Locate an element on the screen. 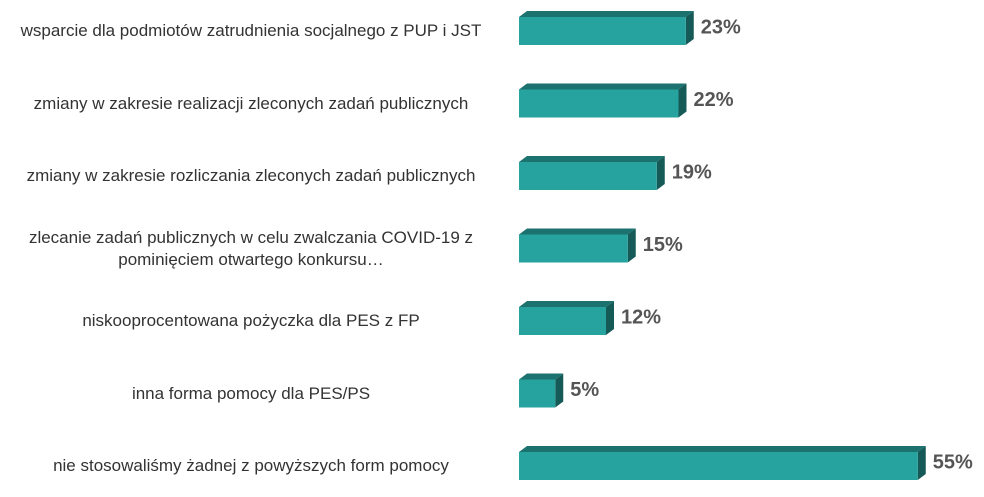 The image size is (984, 497). value-label: 22% is located at coordinates (714, 100).